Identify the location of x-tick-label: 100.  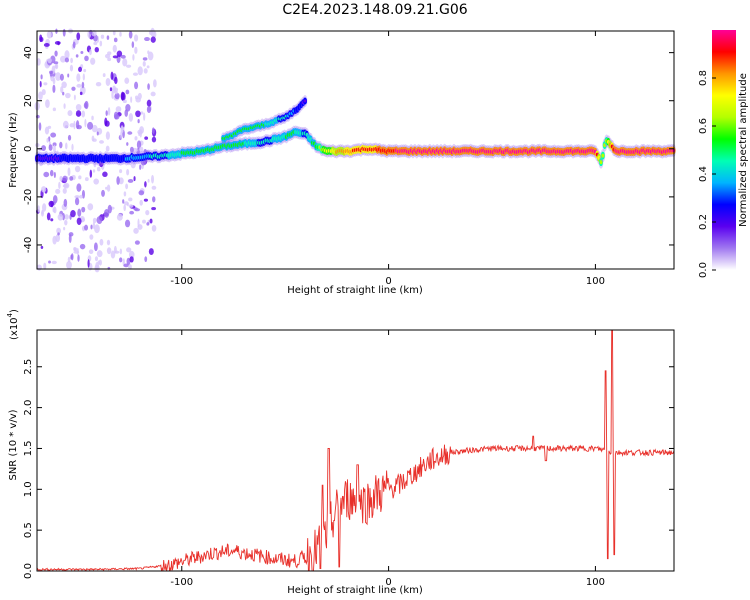
(595, 281).